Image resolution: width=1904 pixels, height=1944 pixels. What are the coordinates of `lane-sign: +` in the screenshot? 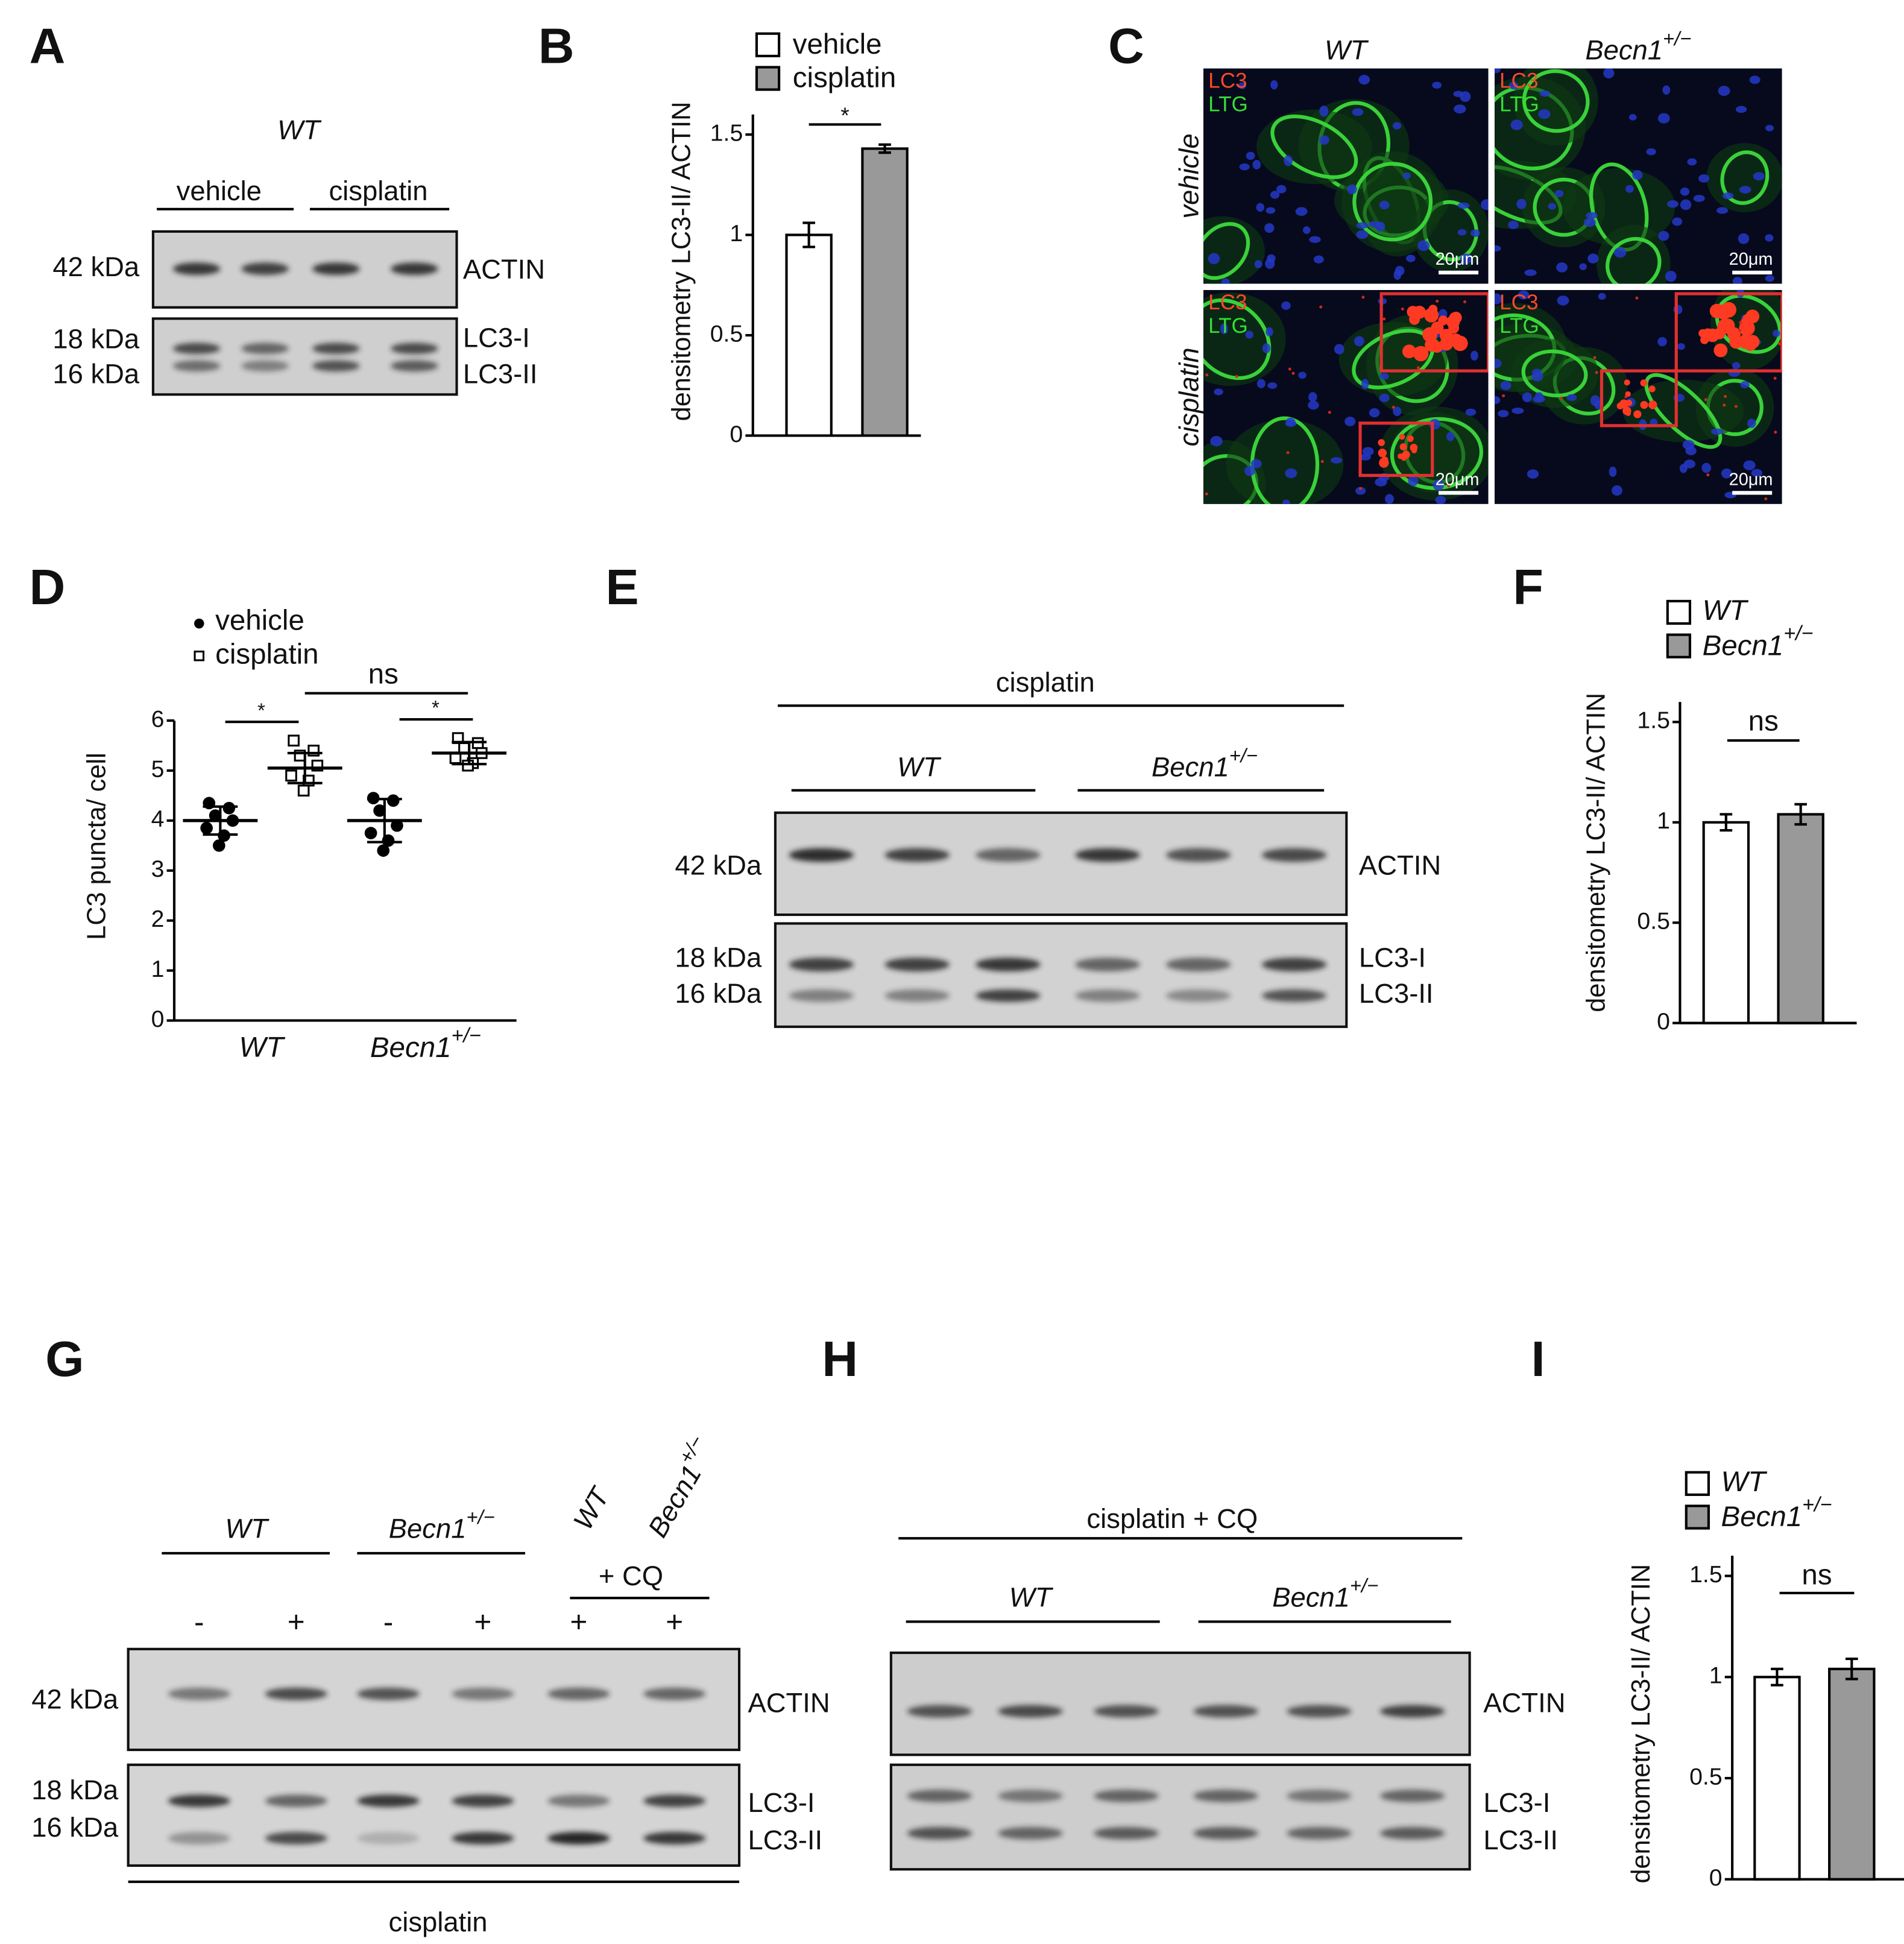 It's located at (675, 1622).